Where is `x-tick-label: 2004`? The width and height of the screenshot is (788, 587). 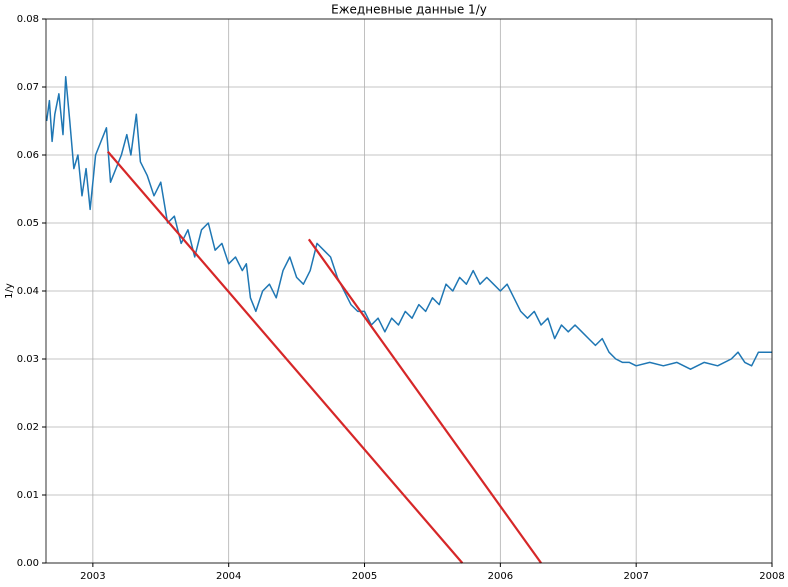
x-tick-label: 2004 is located at coordinates (228, 576).